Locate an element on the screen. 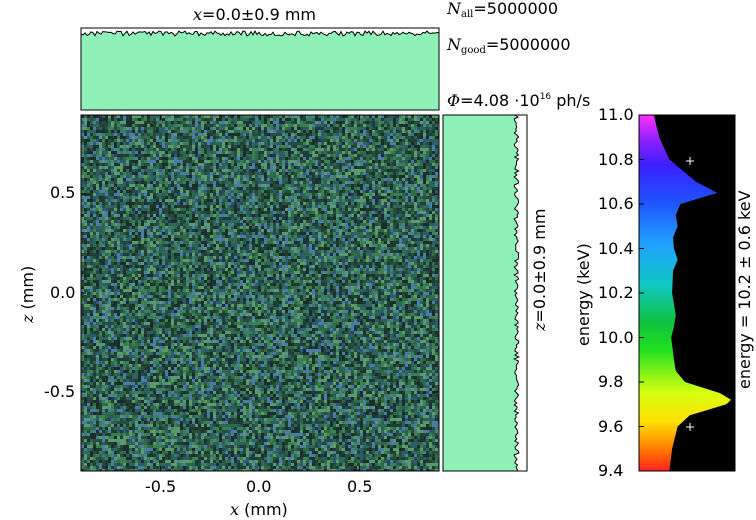 The width and height of the screenshot is (756, 520). top-histogram-frame is located at coordinates (260, 69).